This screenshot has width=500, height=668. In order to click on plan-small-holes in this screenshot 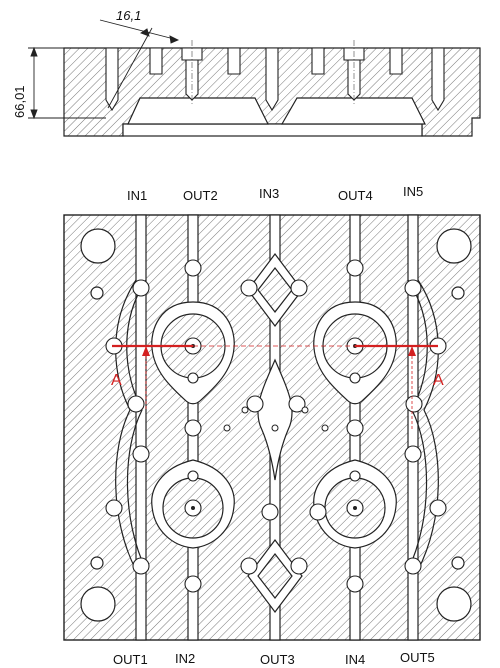, I will do `click(276, 419)`.